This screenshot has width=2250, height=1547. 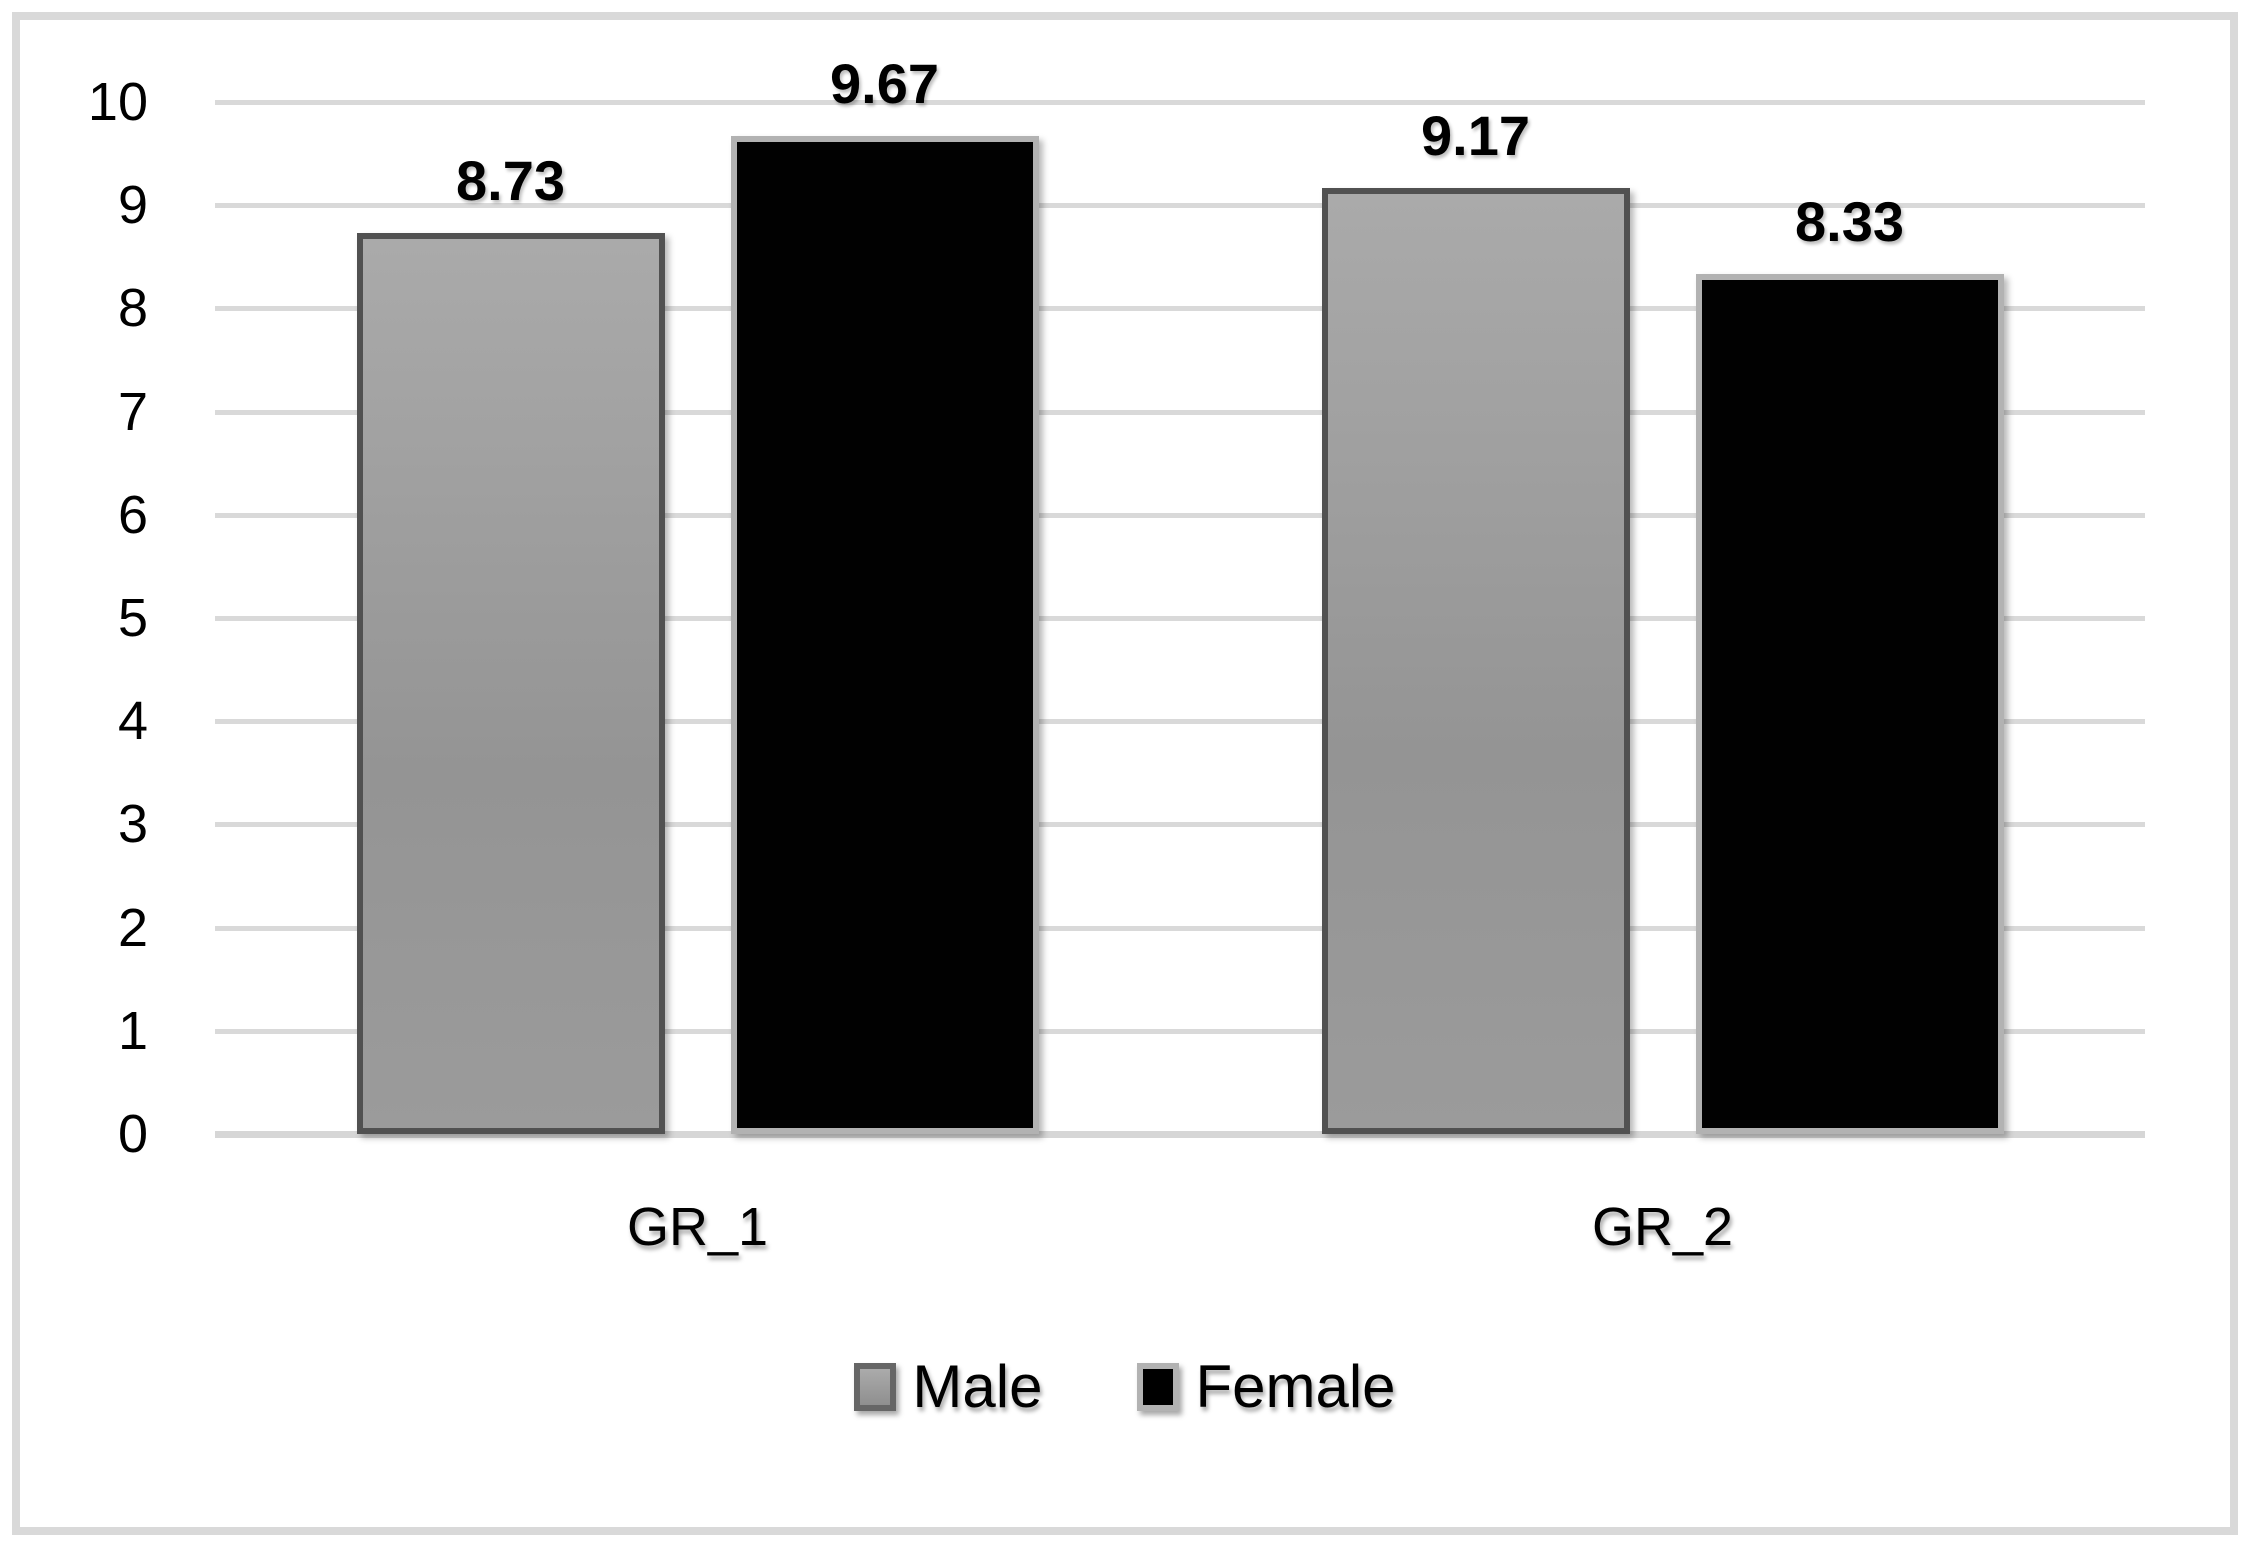 What do you see at coordinates (697, 1227) in the screenshot?
I see `x-label-gr_1: GR_1` at bounding box center [697, 1227].